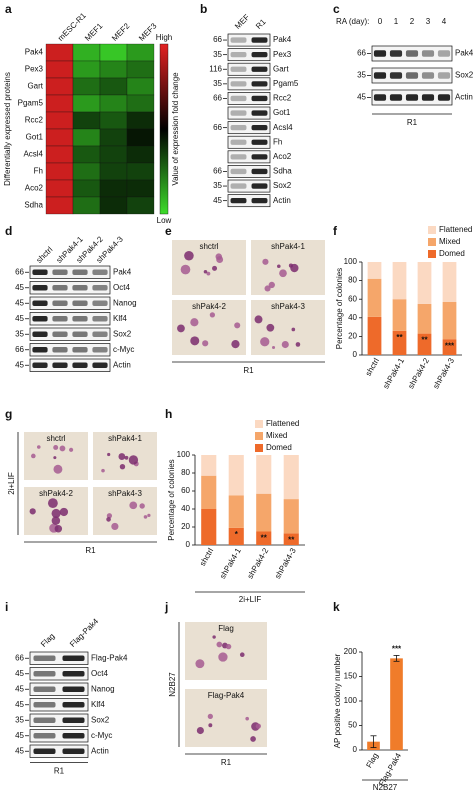 This screenshot has height=793, width=474. Describe the element at coordinates (33, 205) in the screenshot. I see `row-label: Sdha` at that location.